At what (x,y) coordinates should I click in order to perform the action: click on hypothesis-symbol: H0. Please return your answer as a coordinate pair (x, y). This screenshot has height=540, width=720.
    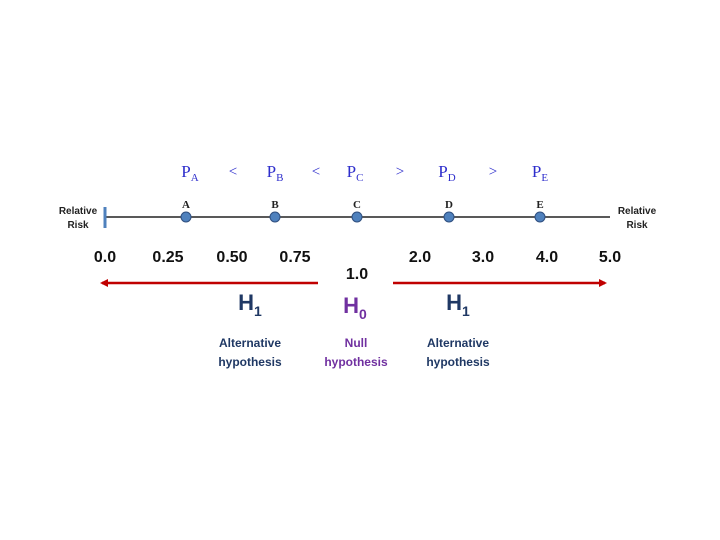
    Looking at the image, I should click on (355, 307).